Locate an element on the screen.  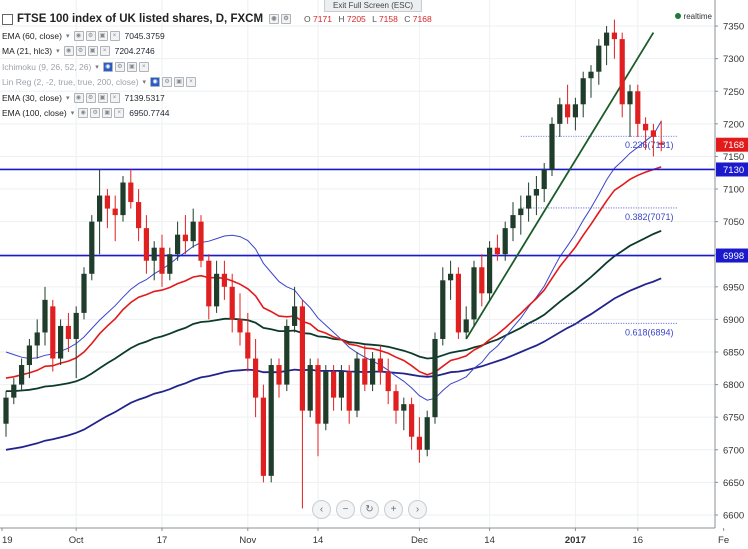
ohlc-readout: O 7171 H 7205 L 7158 C 7168 is located at coordinates (368, 19).